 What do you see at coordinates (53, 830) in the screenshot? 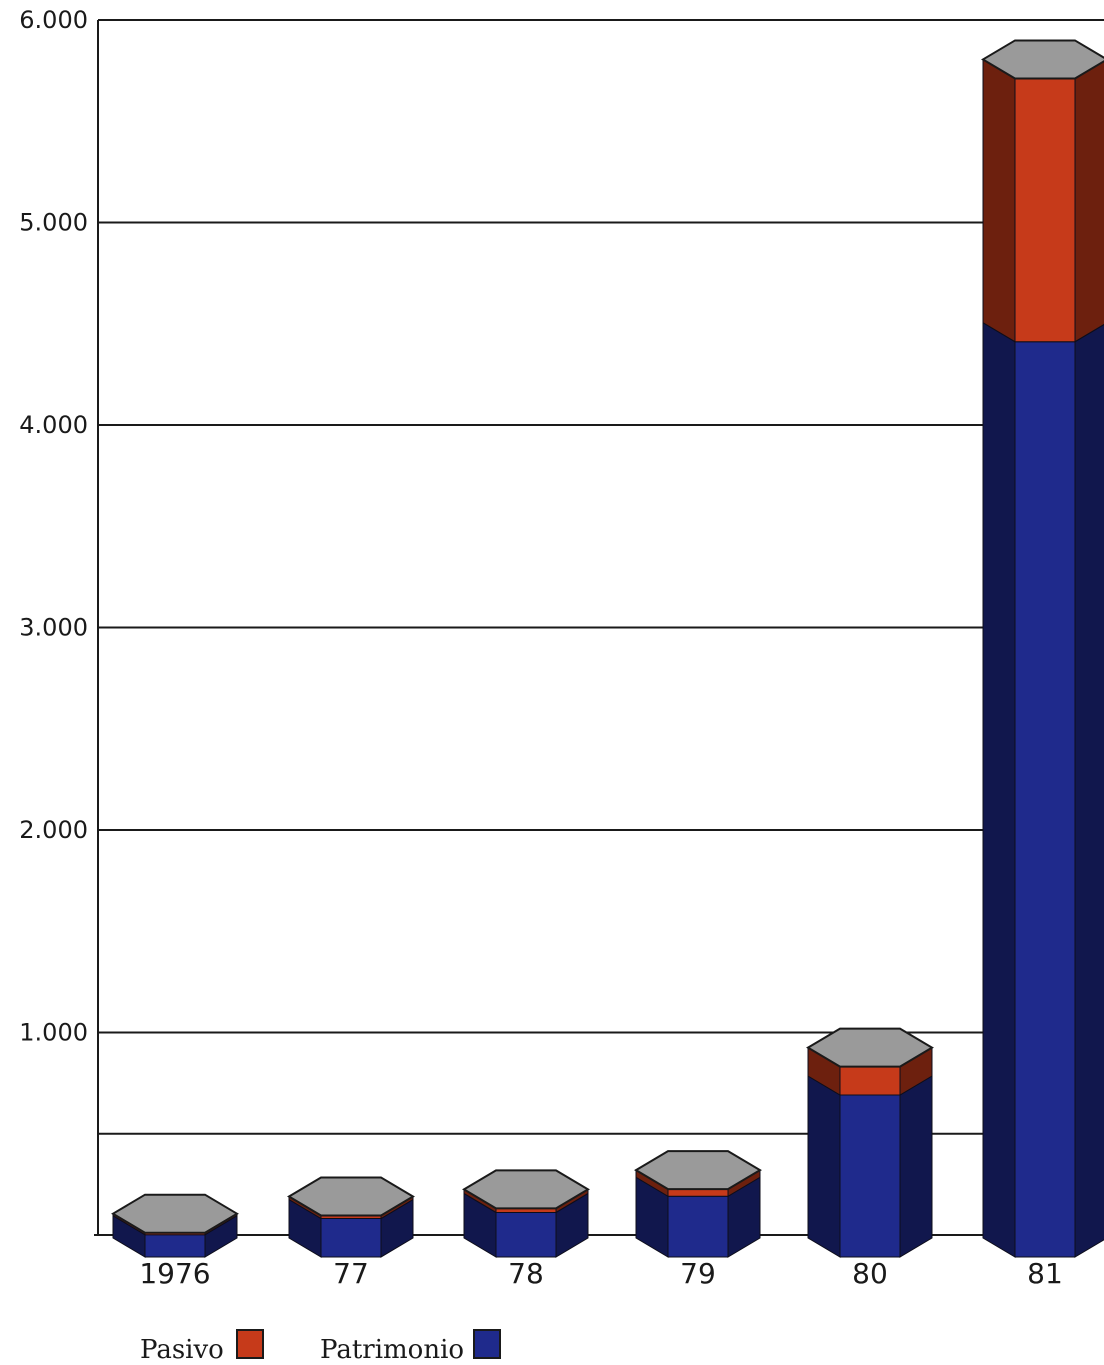
I see `y-tick-label: 2.000` at bounding box center [53, 830].